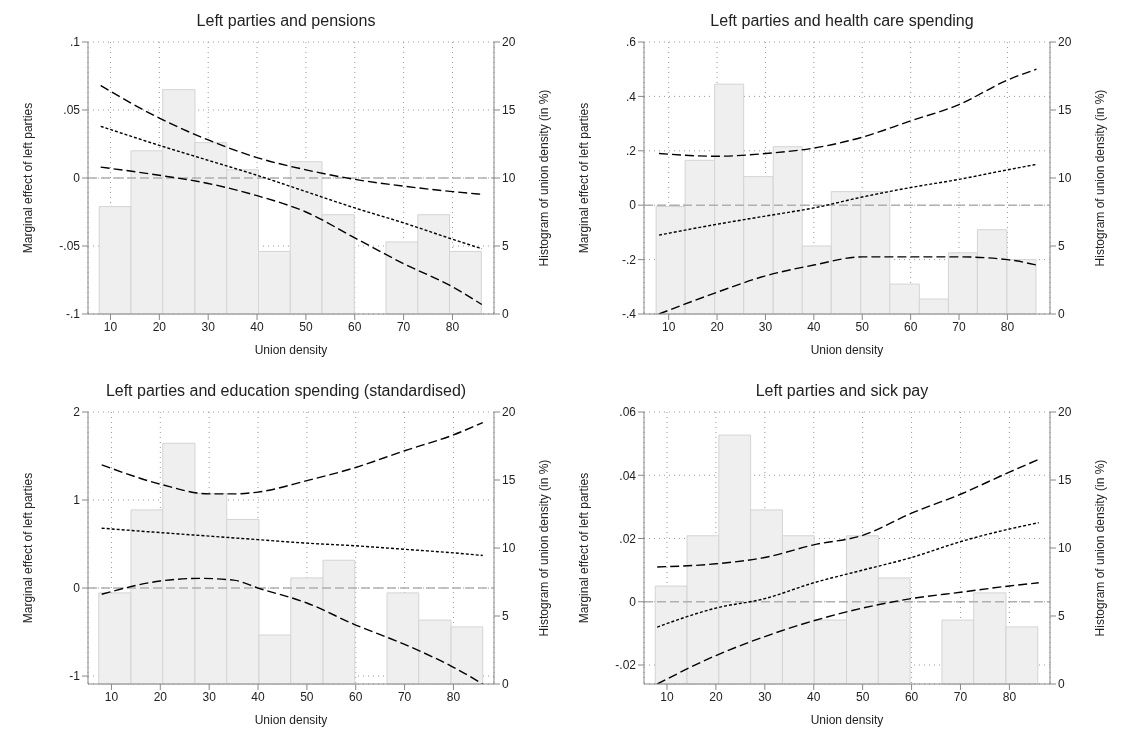  What do you see at coordinates (842, 391) in the screenshot?
I see `chart-title: Left parties and sick pay` at bounding box center [842, 391].